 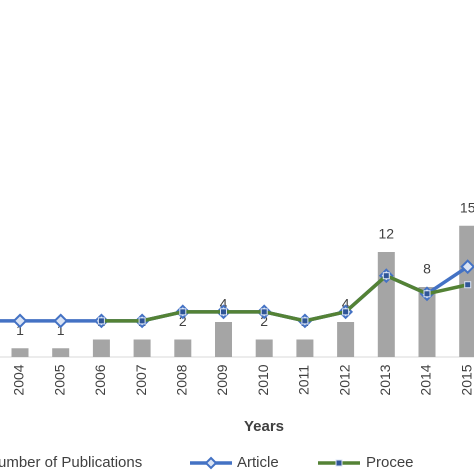 What do you see at coordinates (19, 379) in the screenshot?
I see `x-tick-label: 2004` at bounding box center [19, 379].